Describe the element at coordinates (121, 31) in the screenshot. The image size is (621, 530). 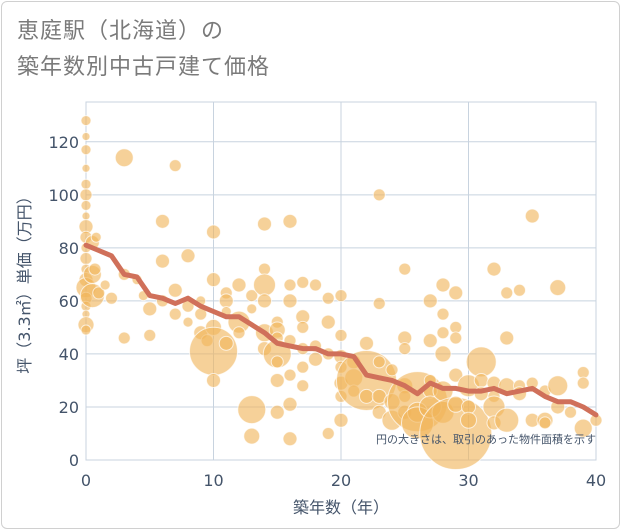
I see `chart-title-line1: 恵庭駅（北海道）の` at that location.